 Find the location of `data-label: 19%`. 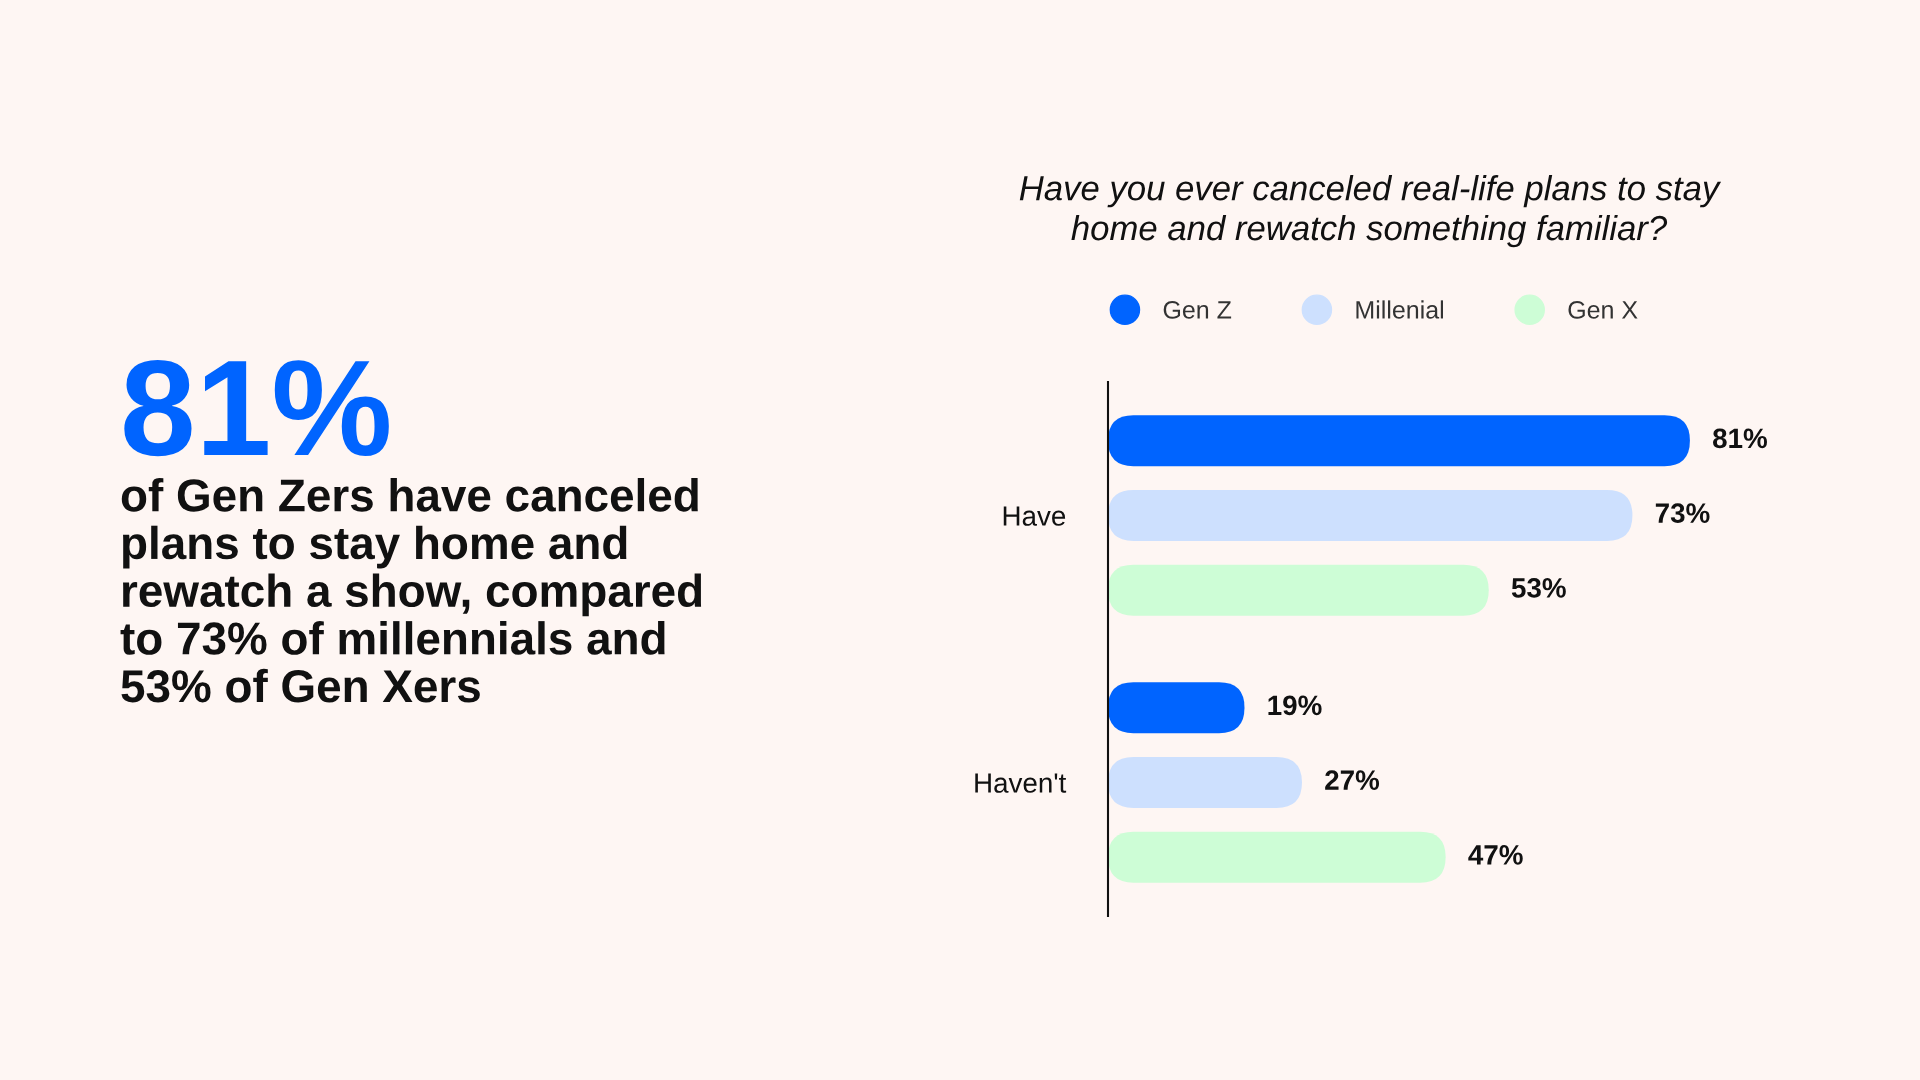

data-label: 19% is located at coordinates (1295, 705).